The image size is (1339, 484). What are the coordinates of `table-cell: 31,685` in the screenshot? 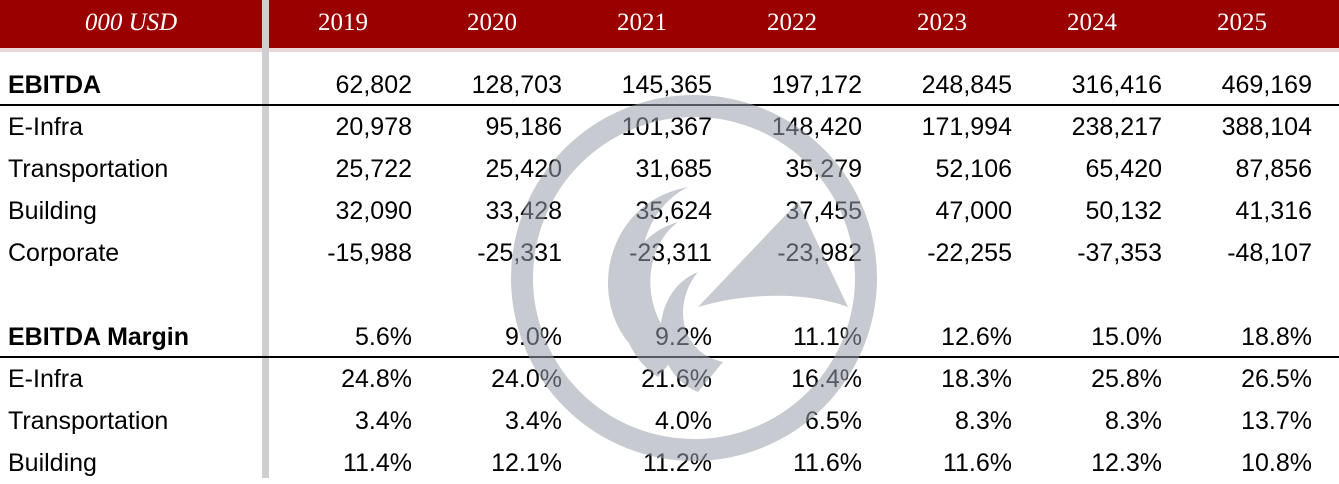 It's located at (673, 169).